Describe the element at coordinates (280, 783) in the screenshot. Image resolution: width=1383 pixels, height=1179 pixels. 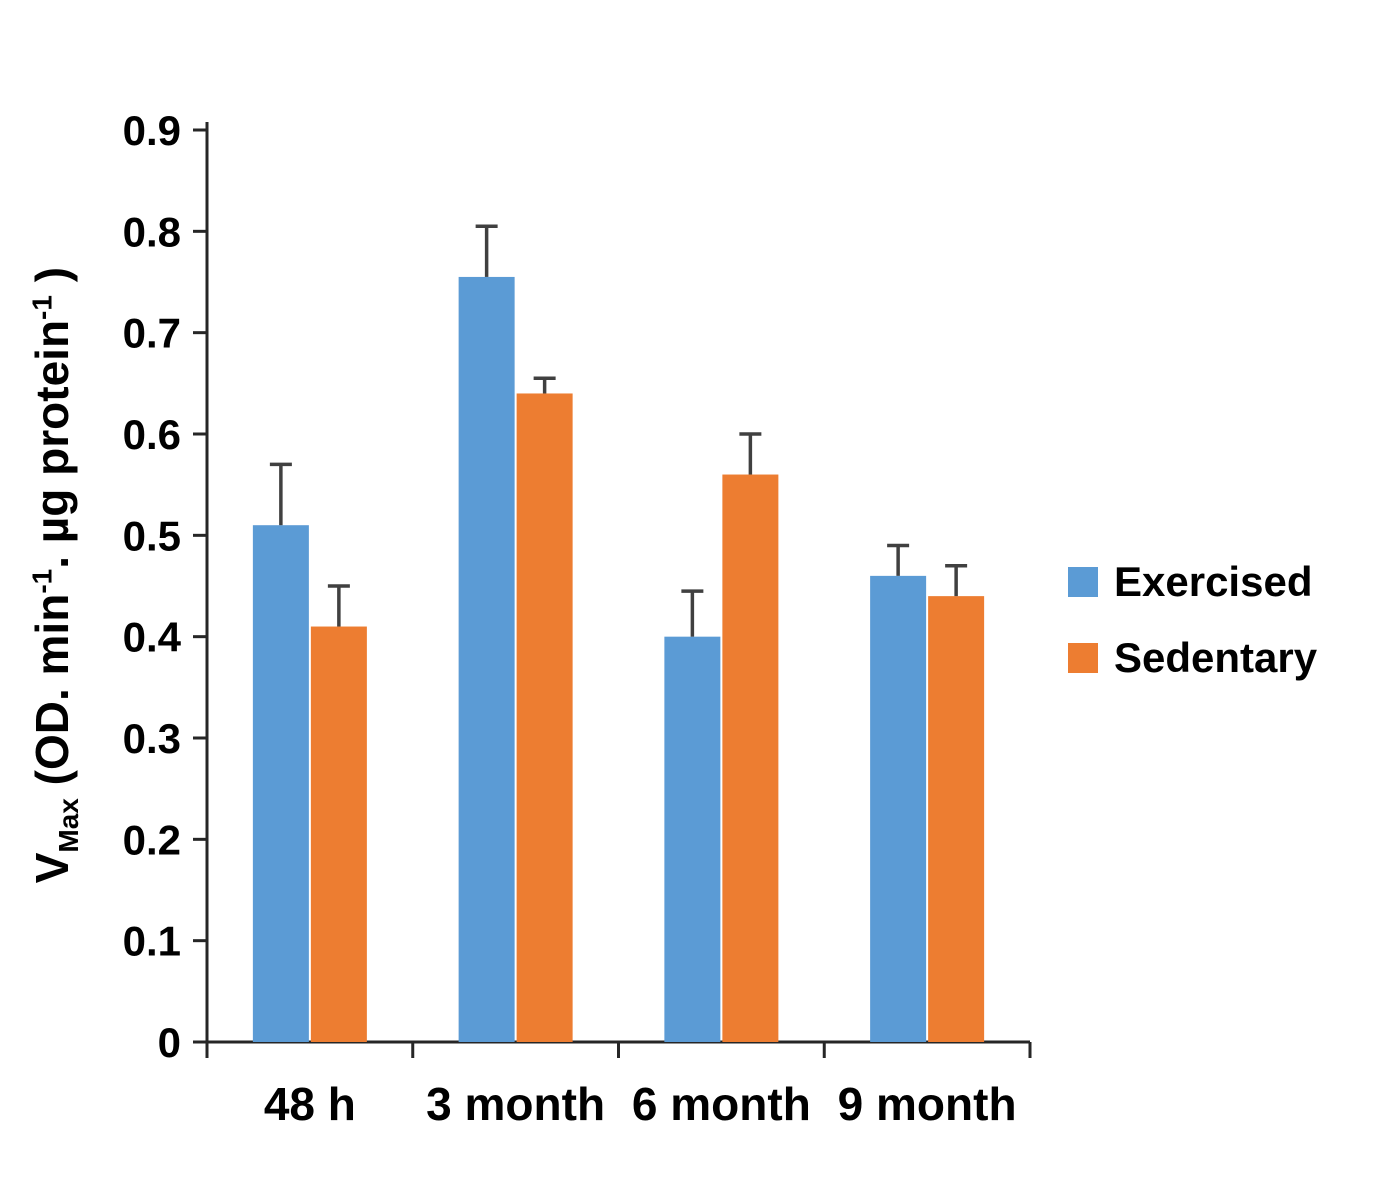
I see `bar-exercised-48-h` at that location.